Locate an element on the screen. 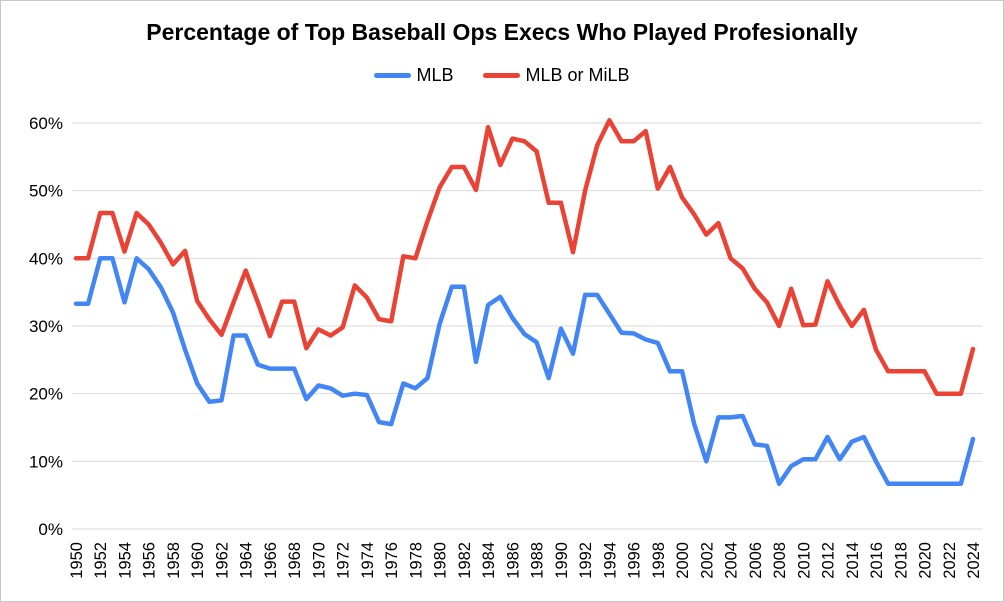 Image resolution: width=1004 pixels, height=602 pixels. y-axis-label: 10% is located at coordinates (46, 461).